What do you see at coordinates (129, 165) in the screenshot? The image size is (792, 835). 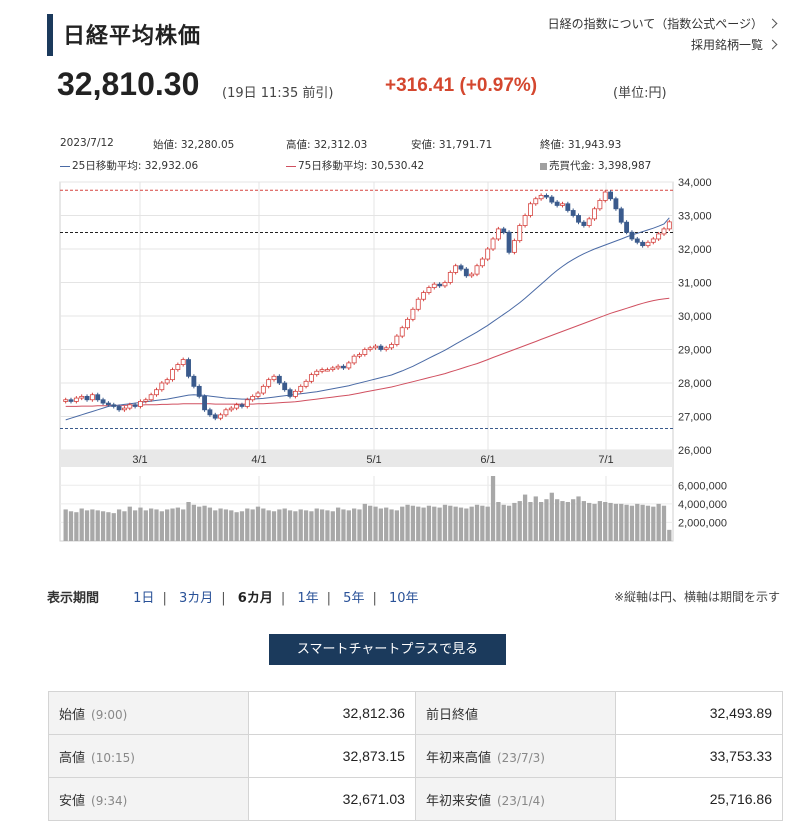 I see `legend-ma25: 25日移動平均: 32,932.06` at bounding box center [129, 165].